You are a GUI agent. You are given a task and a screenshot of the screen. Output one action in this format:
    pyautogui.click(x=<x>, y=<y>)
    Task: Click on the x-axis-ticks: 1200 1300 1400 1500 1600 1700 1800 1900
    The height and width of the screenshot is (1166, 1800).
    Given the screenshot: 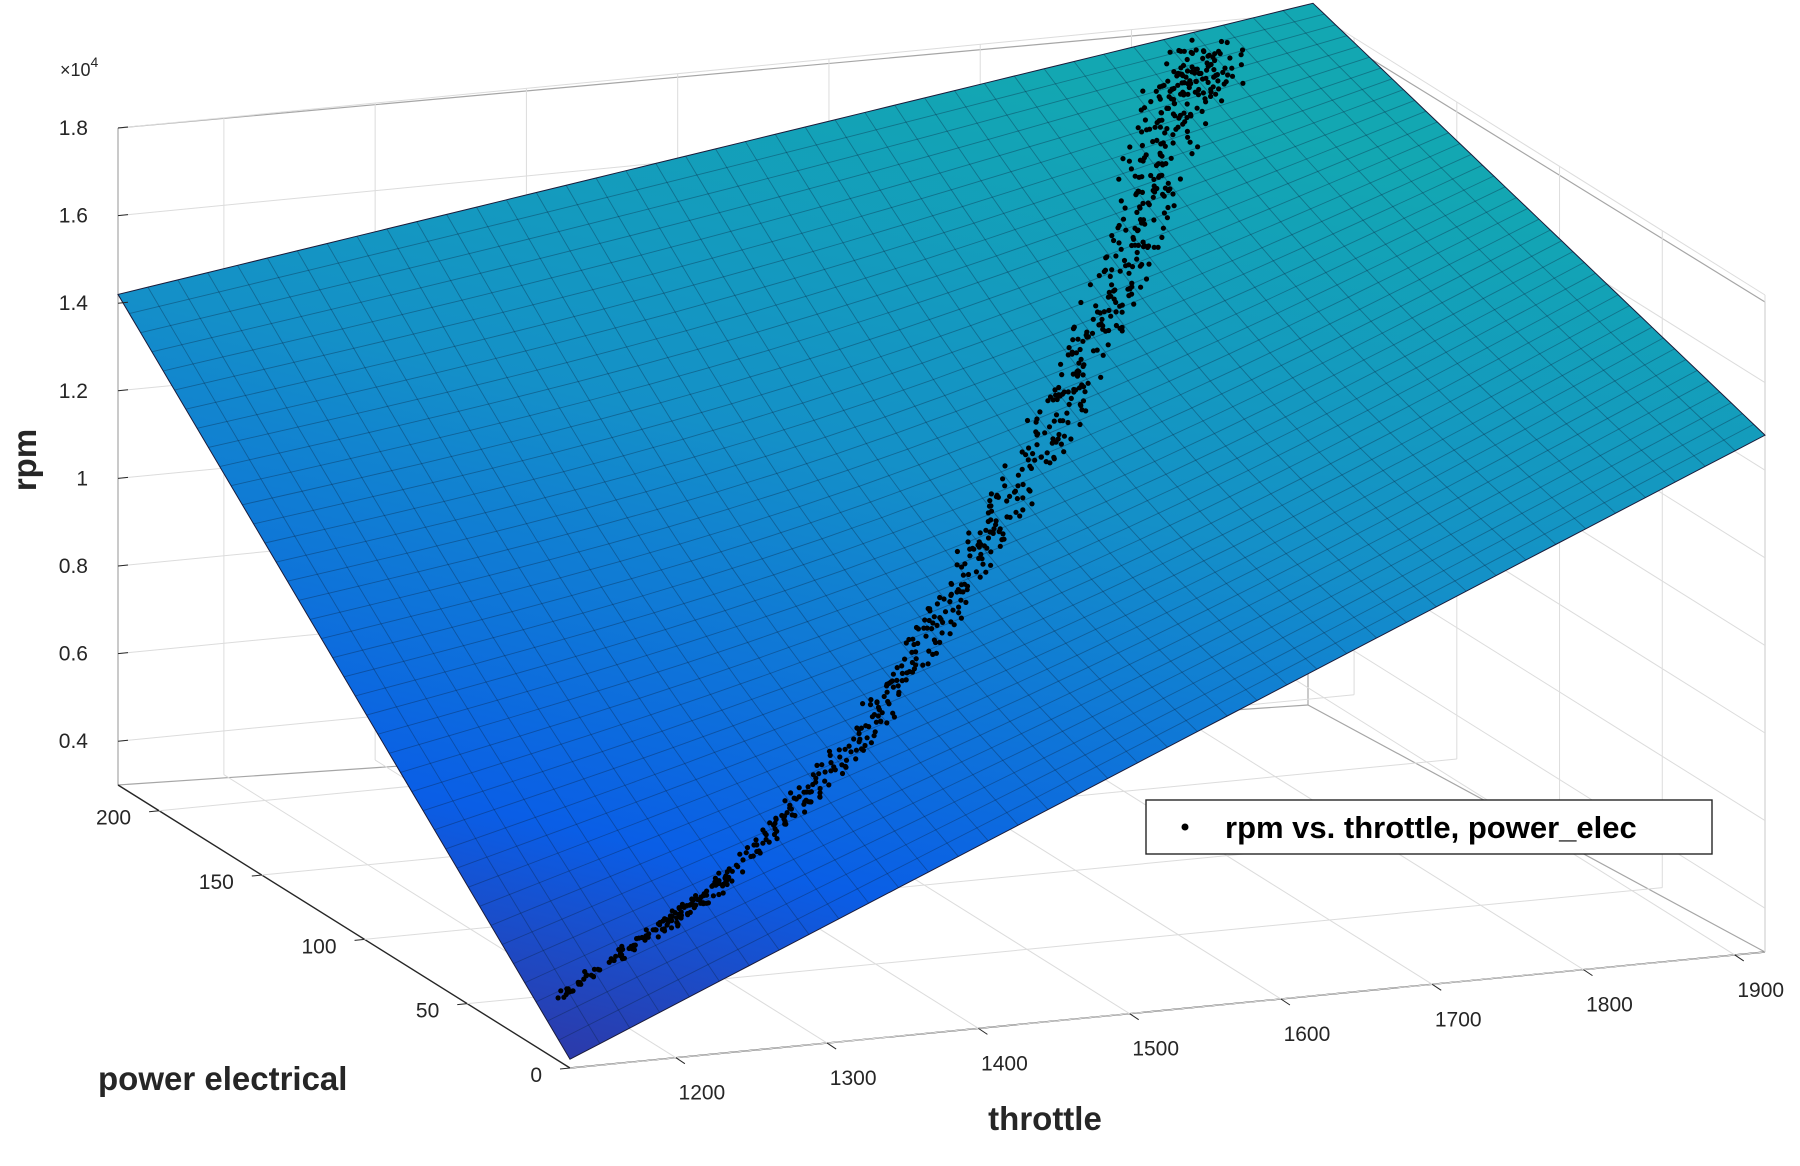 What is the action you would take?
    pyautogui.click(x=1229, y=1029)
    